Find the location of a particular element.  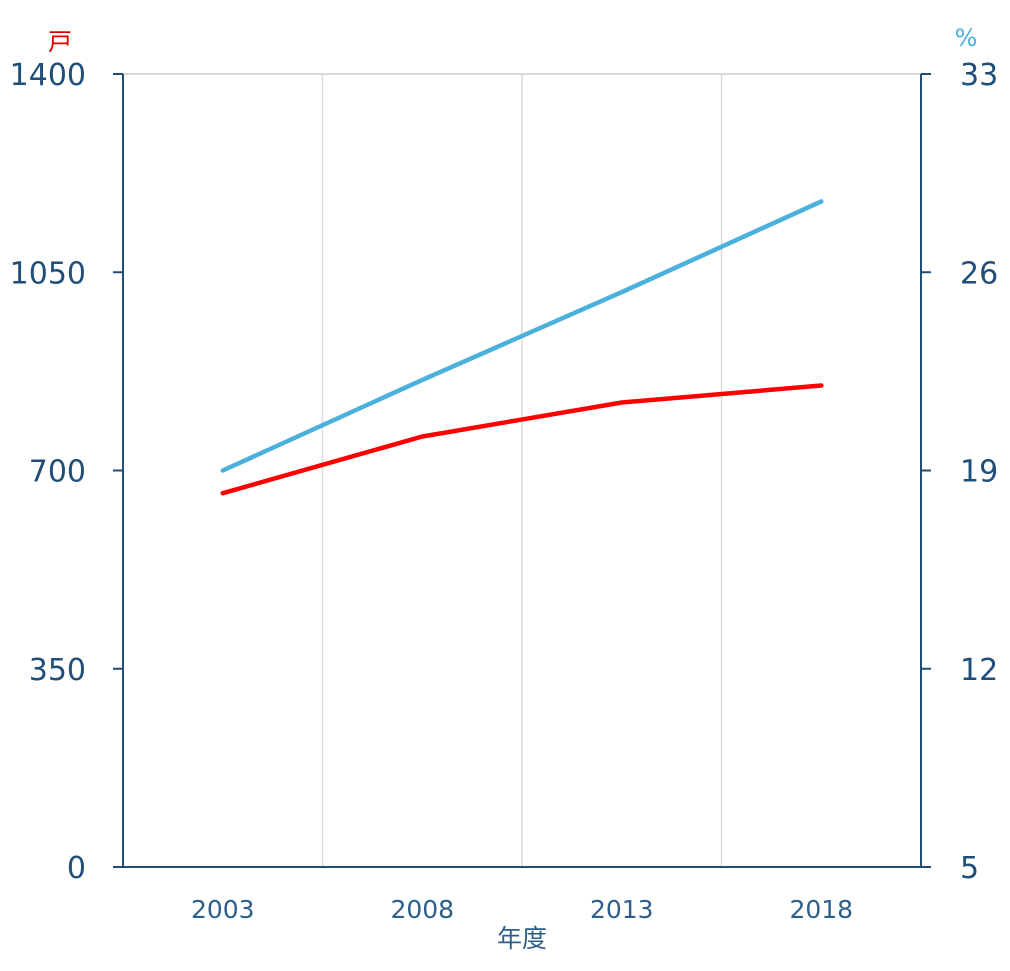

left-tick-label: 1400 is located at coordinates (48, 75).